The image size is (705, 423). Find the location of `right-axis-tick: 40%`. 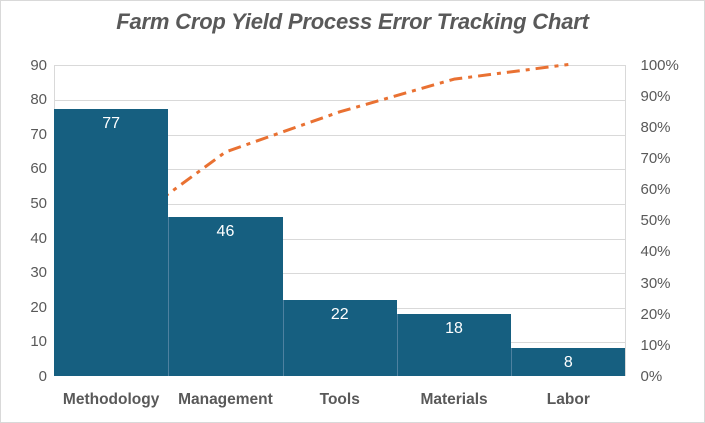

right-axis-tick: 40% is located at coordinates (655, 252).